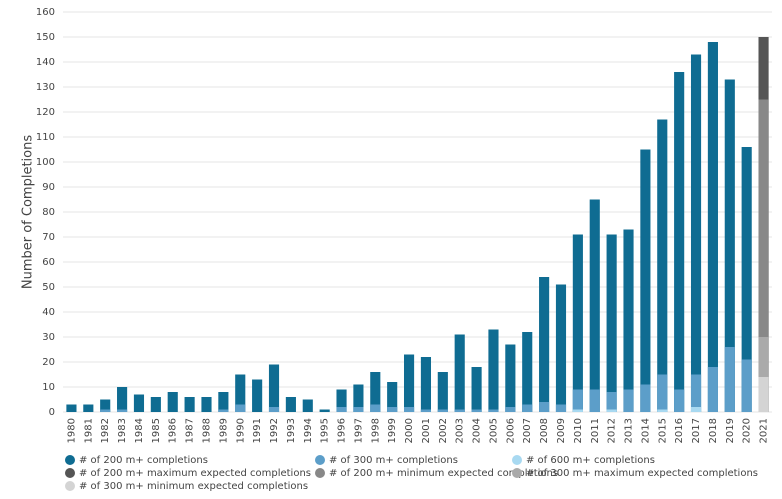 The image size is (782, 499). I want to click on x-tick-label: 2018, so click(713, 430).